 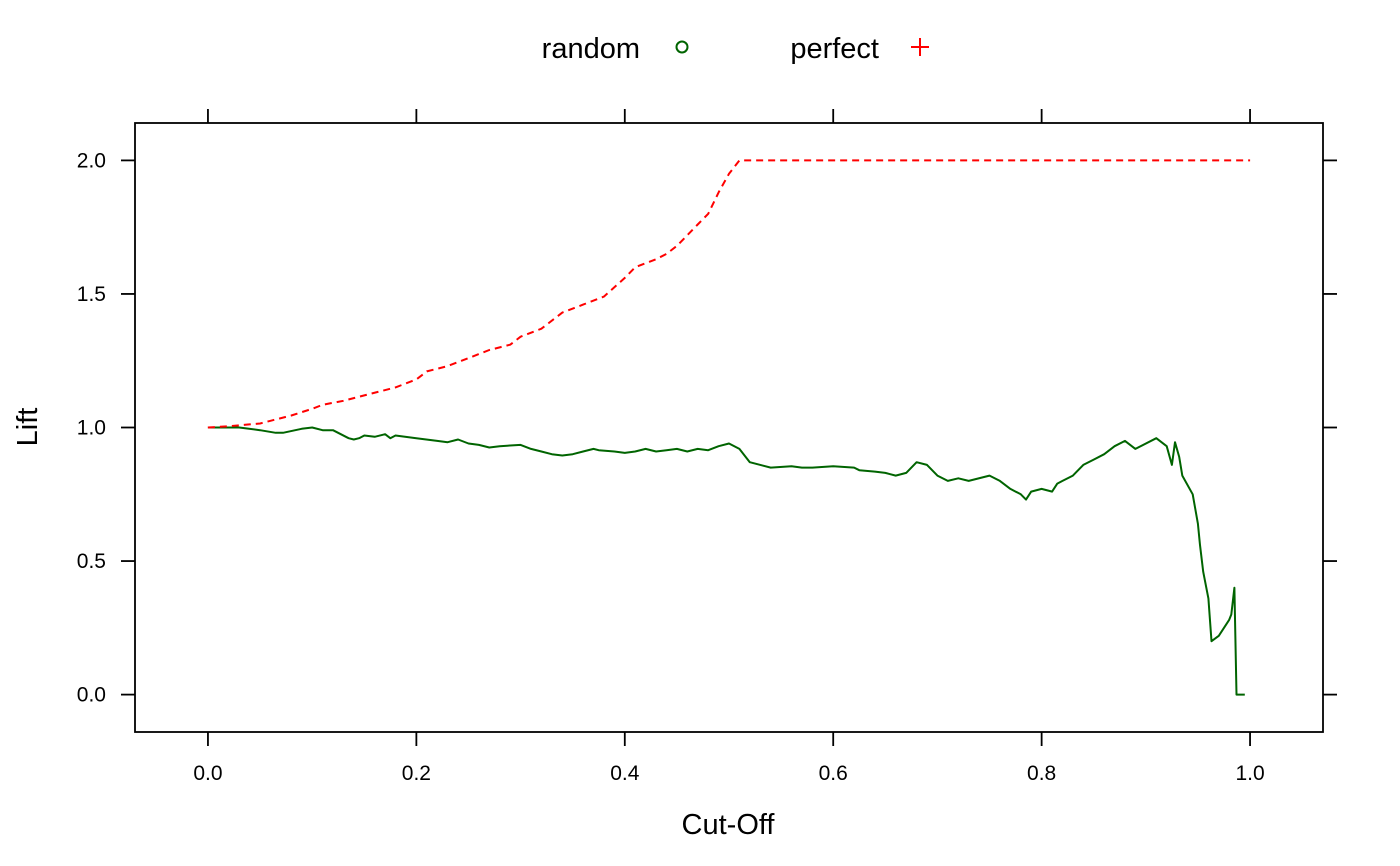 I want to click on x-tick-label: 0.0, so click(x=207, y=773).